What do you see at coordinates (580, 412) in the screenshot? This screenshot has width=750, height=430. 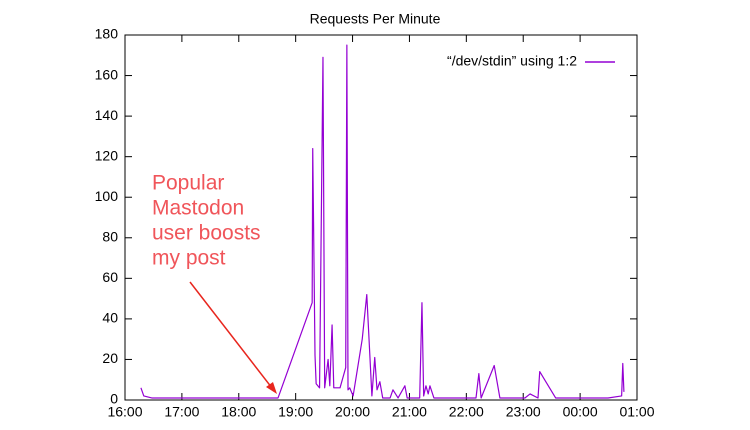 I see `x-tick-label: 00:00` at bounding box center [580, 412].